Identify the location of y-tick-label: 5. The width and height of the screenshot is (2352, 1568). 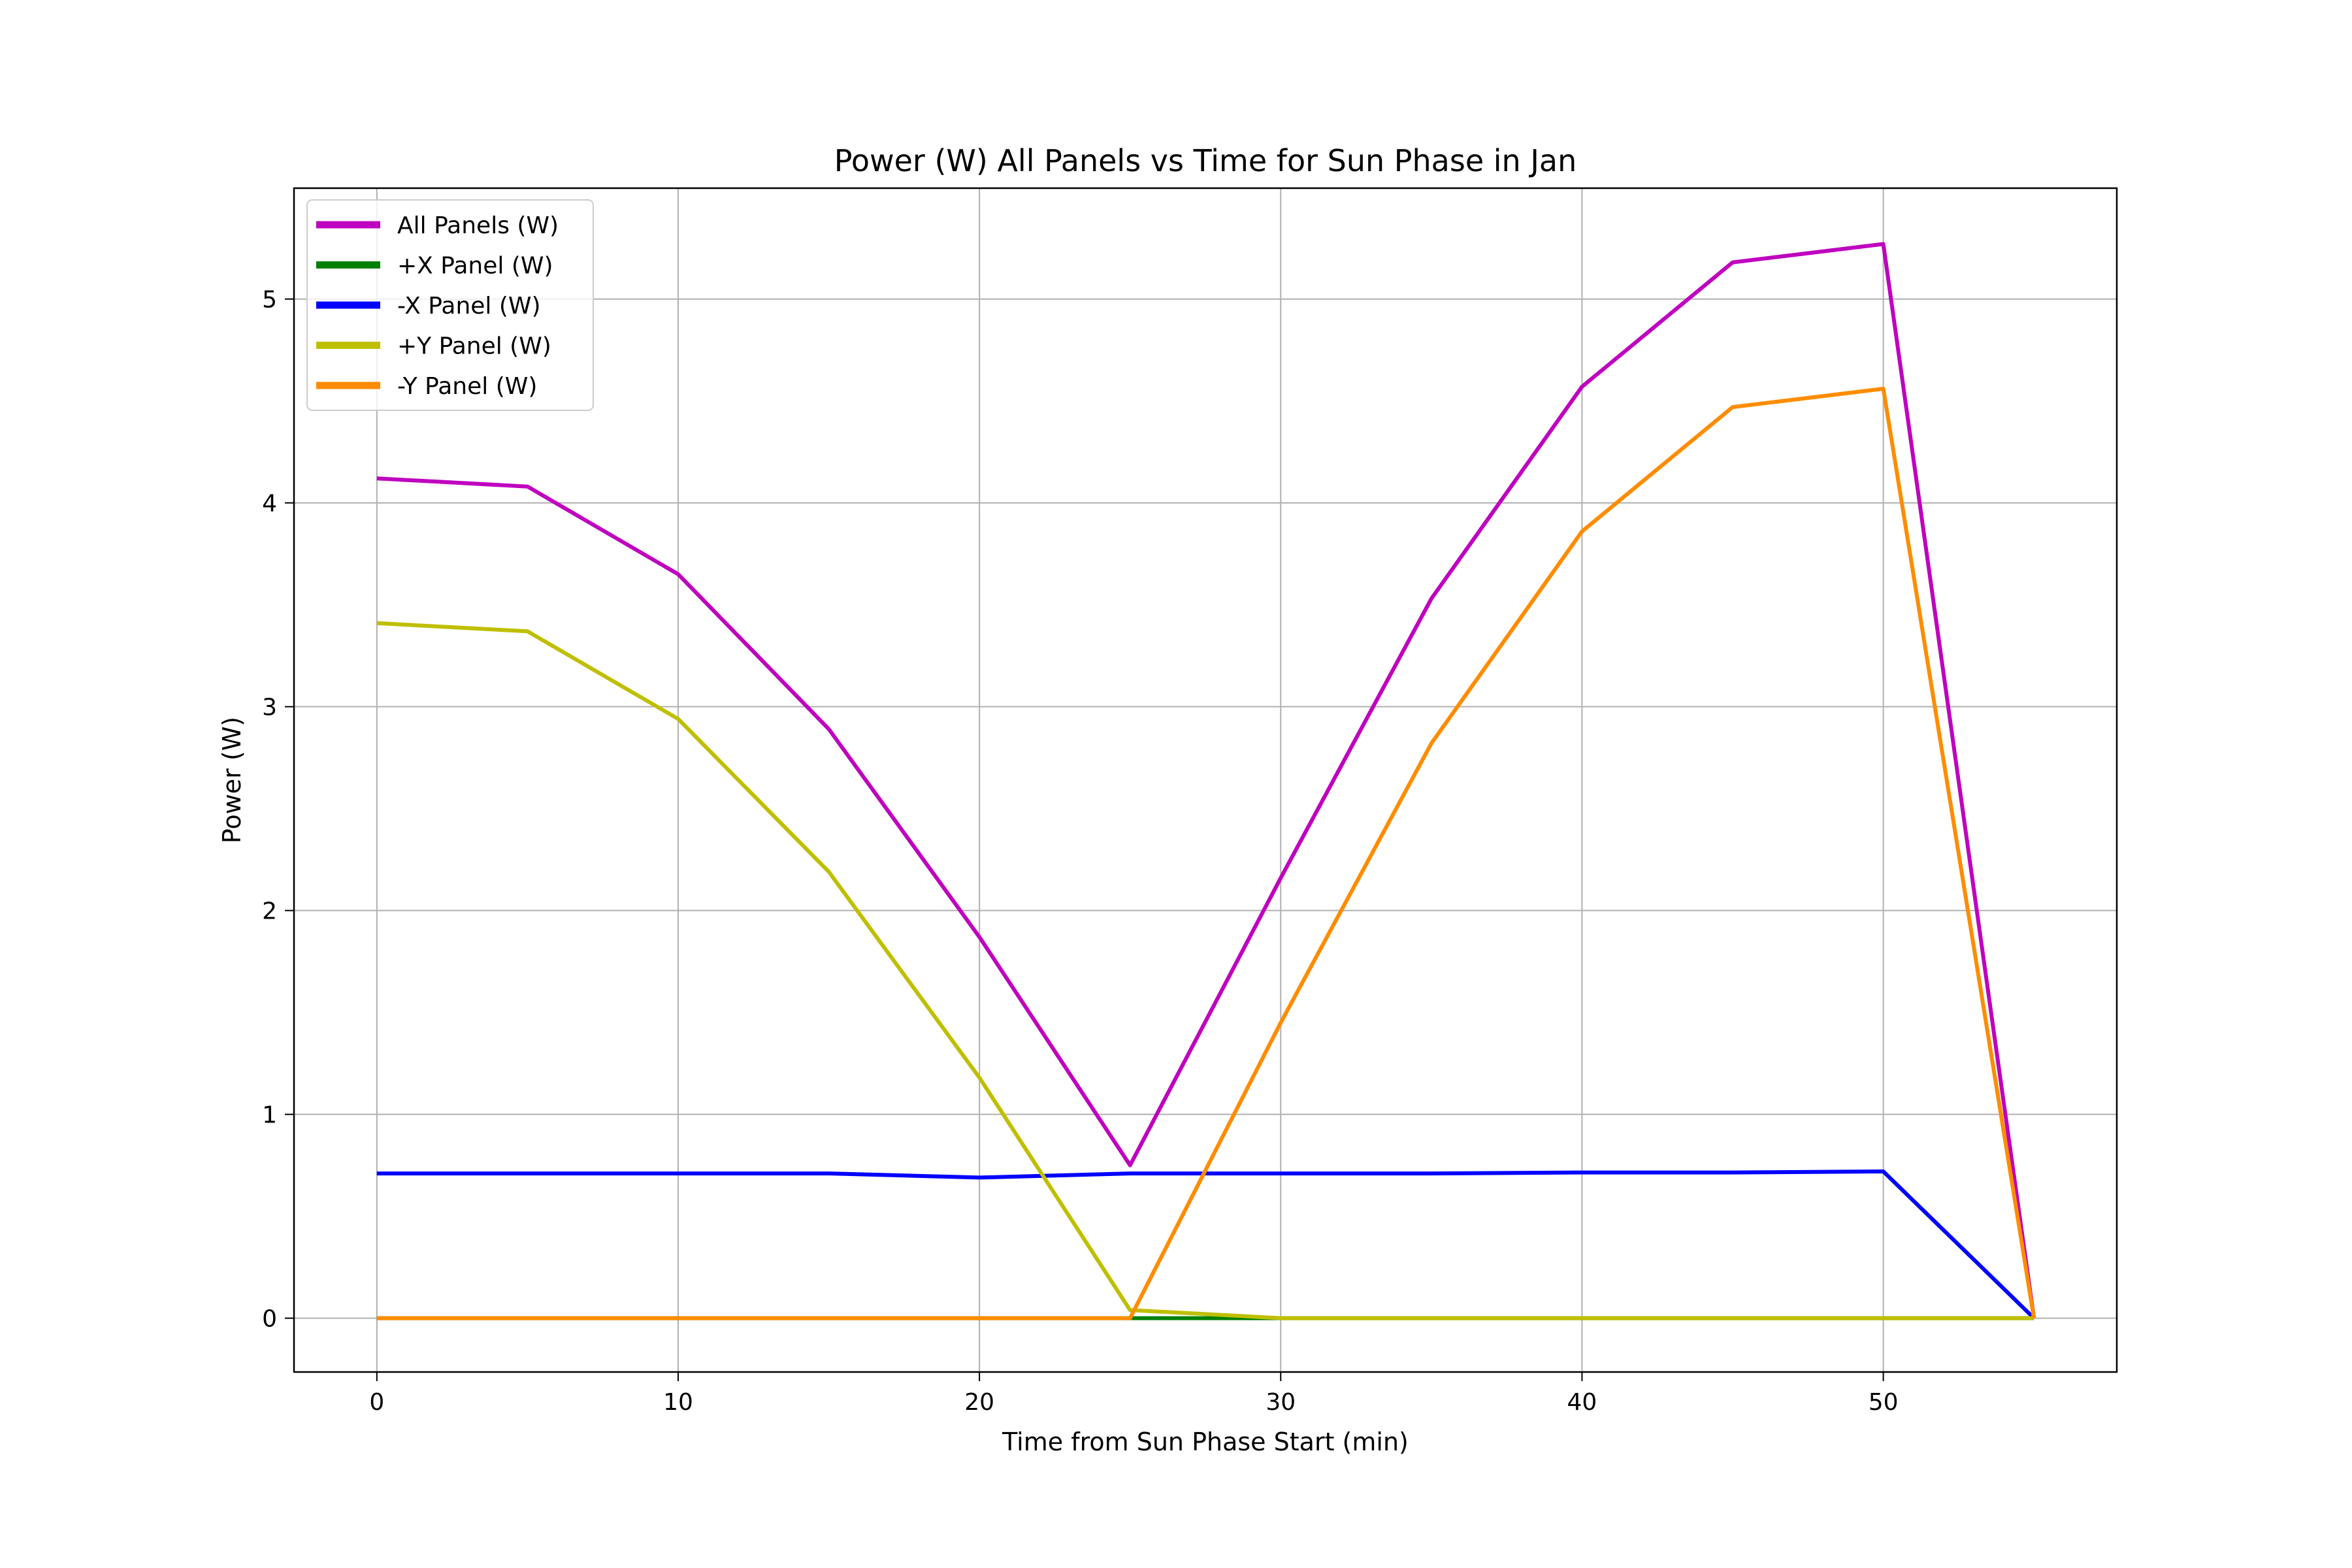
(269, 300).